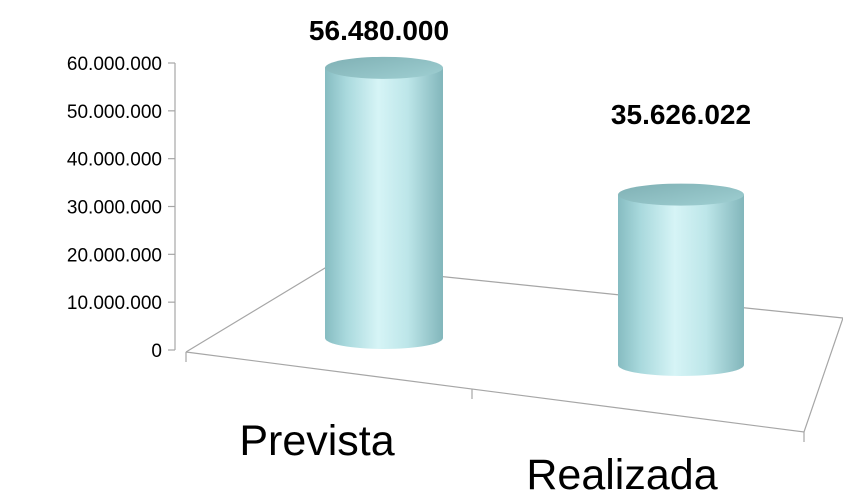 This screenshot has width=843, height=501. What do you see at coordinates (114, 208) in the screenshot?
I see `y-tick-label: 30.000.000` at bounding box center [114, 208].